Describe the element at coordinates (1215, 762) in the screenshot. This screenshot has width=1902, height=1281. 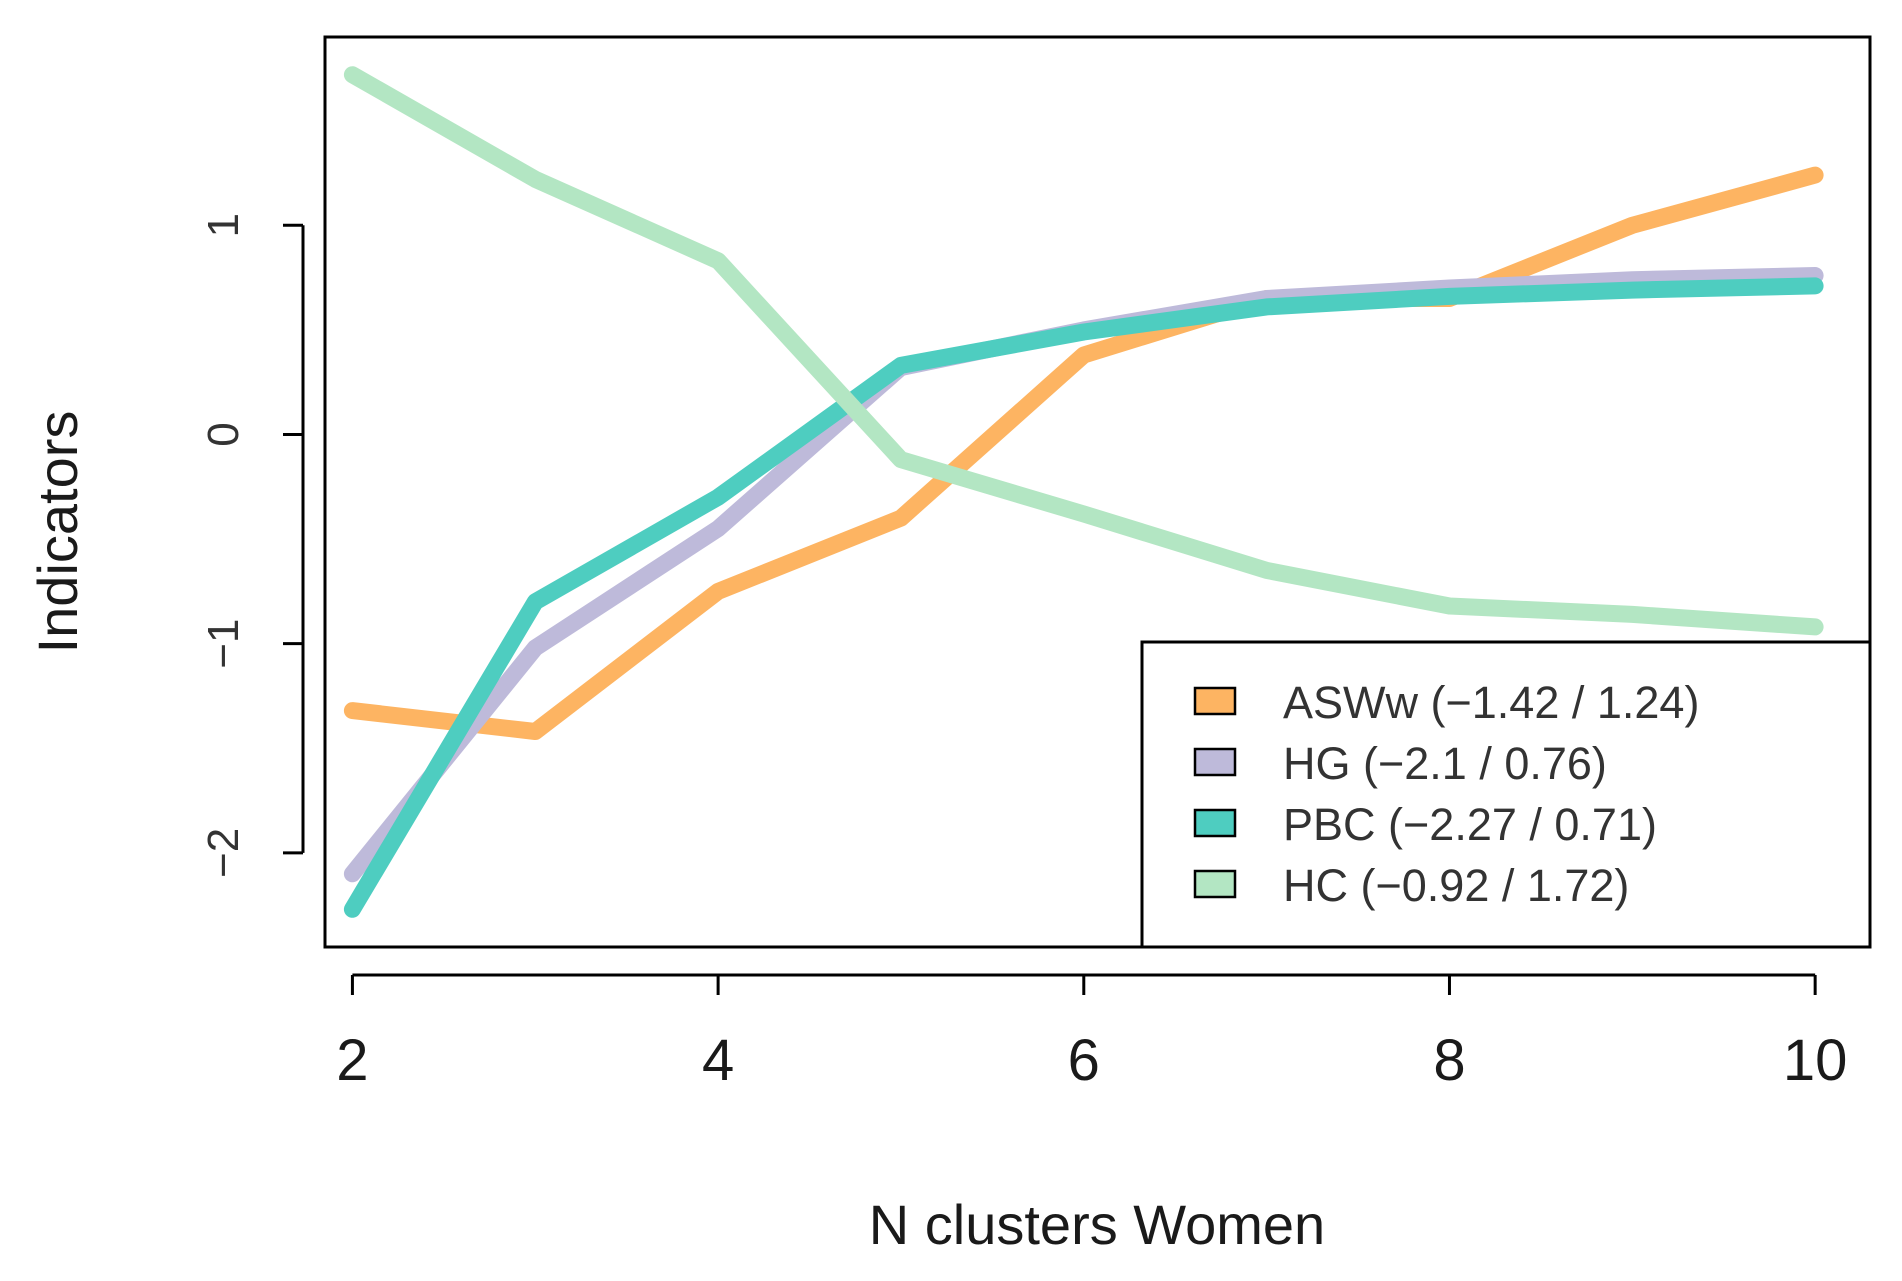
I see `legend-swatch-hg` at that location.